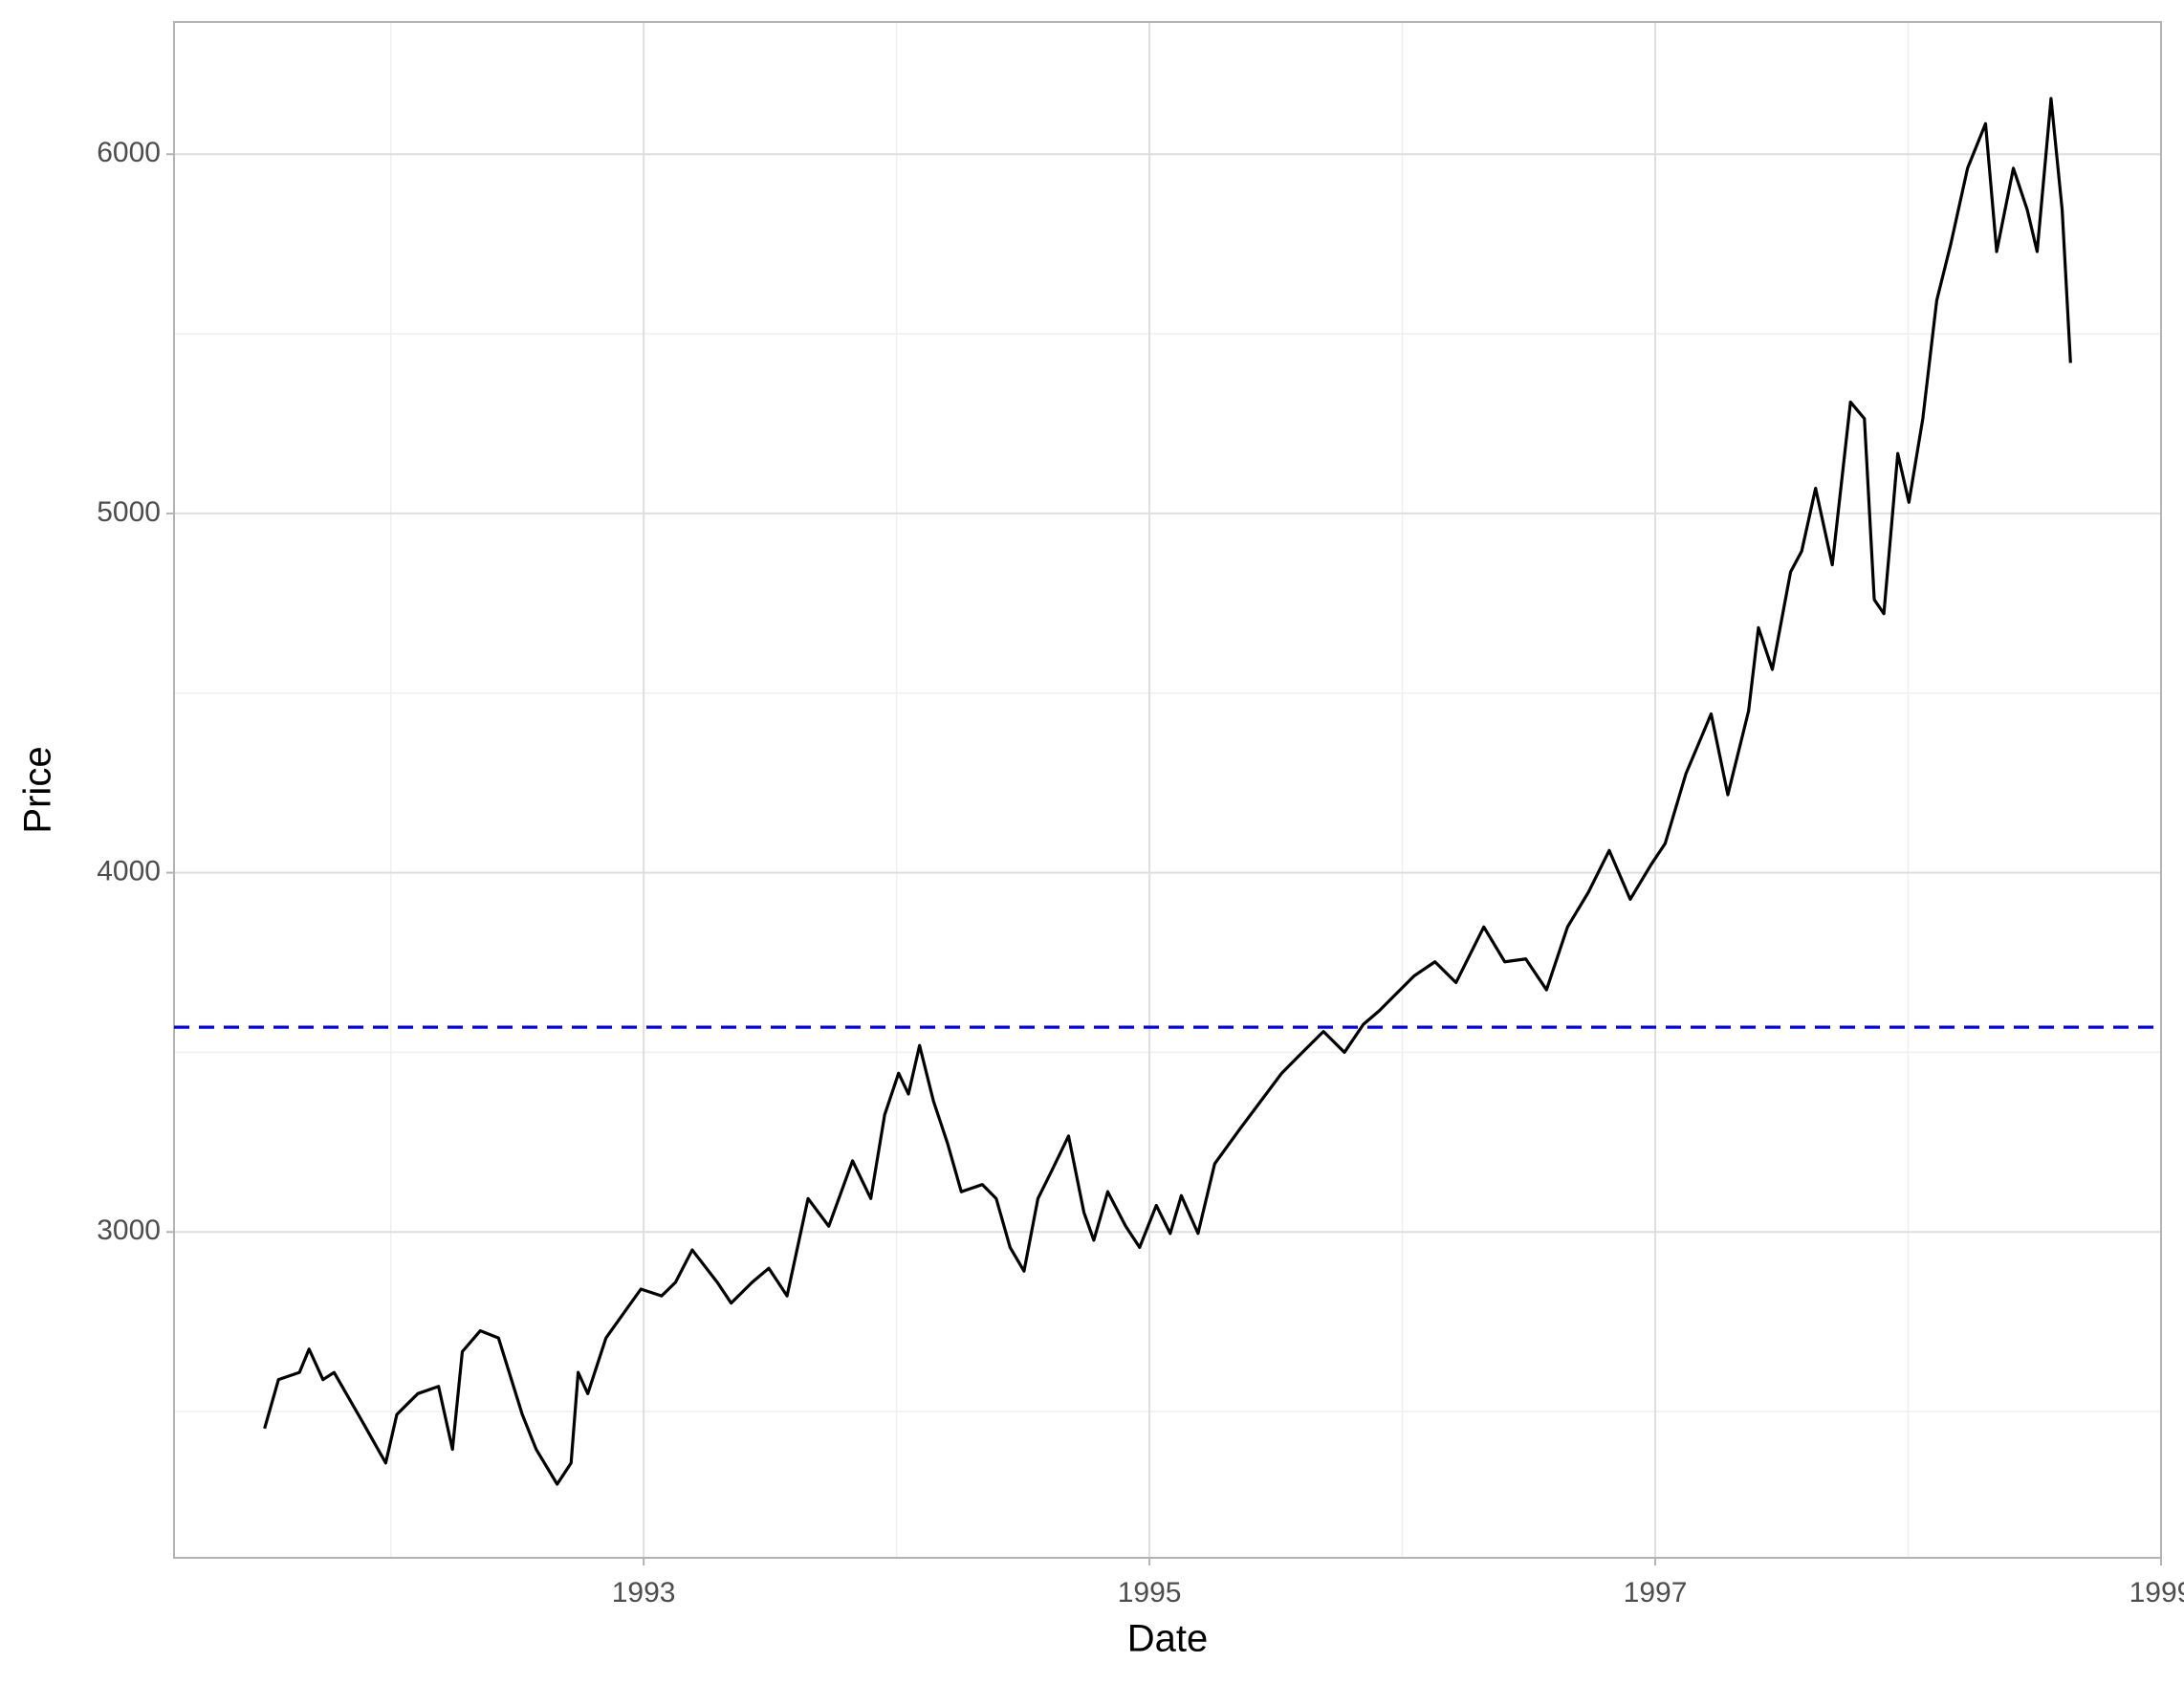 Image resolution: width=2184 pixels, height=1685 pixels. I want to click on y-tick-label: 4000, so click(129, 871).